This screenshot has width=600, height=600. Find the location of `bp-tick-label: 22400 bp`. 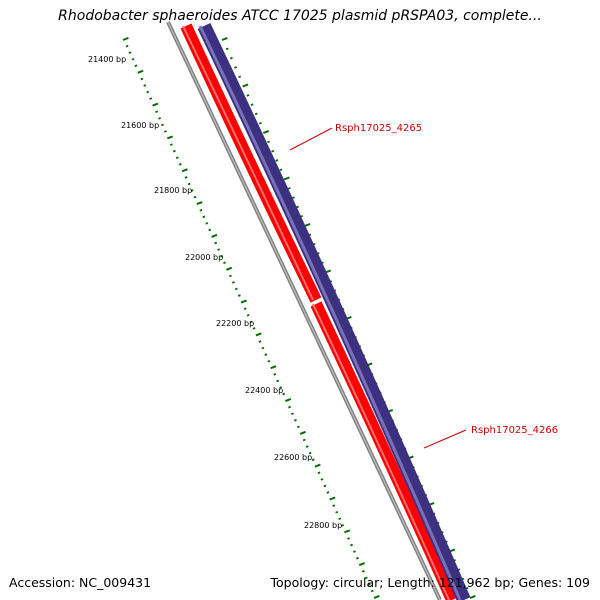

bp-tick-label: 22400 bp is located at coordinates (264, 390).